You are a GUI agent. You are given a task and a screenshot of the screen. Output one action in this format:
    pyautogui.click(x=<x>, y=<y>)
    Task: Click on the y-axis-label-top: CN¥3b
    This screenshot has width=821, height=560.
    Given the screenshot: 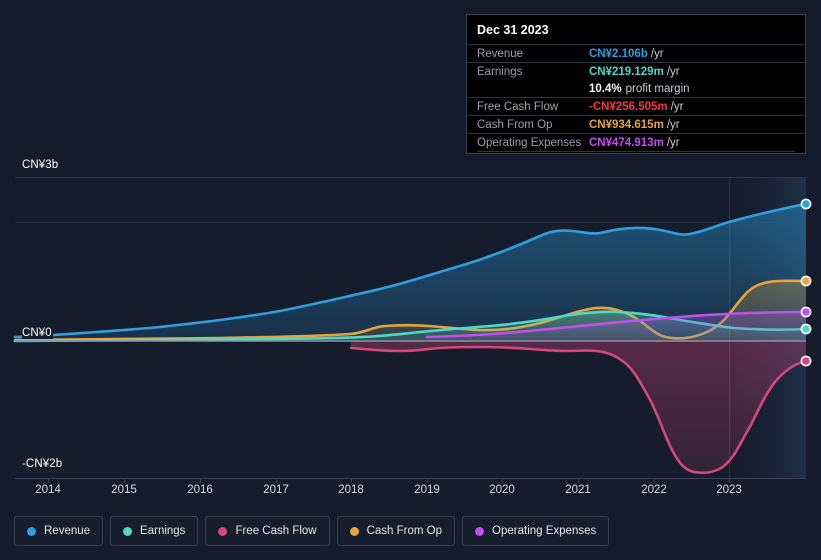 What is the action you would take?
    pyautogui.click(x=40, y=165)
    